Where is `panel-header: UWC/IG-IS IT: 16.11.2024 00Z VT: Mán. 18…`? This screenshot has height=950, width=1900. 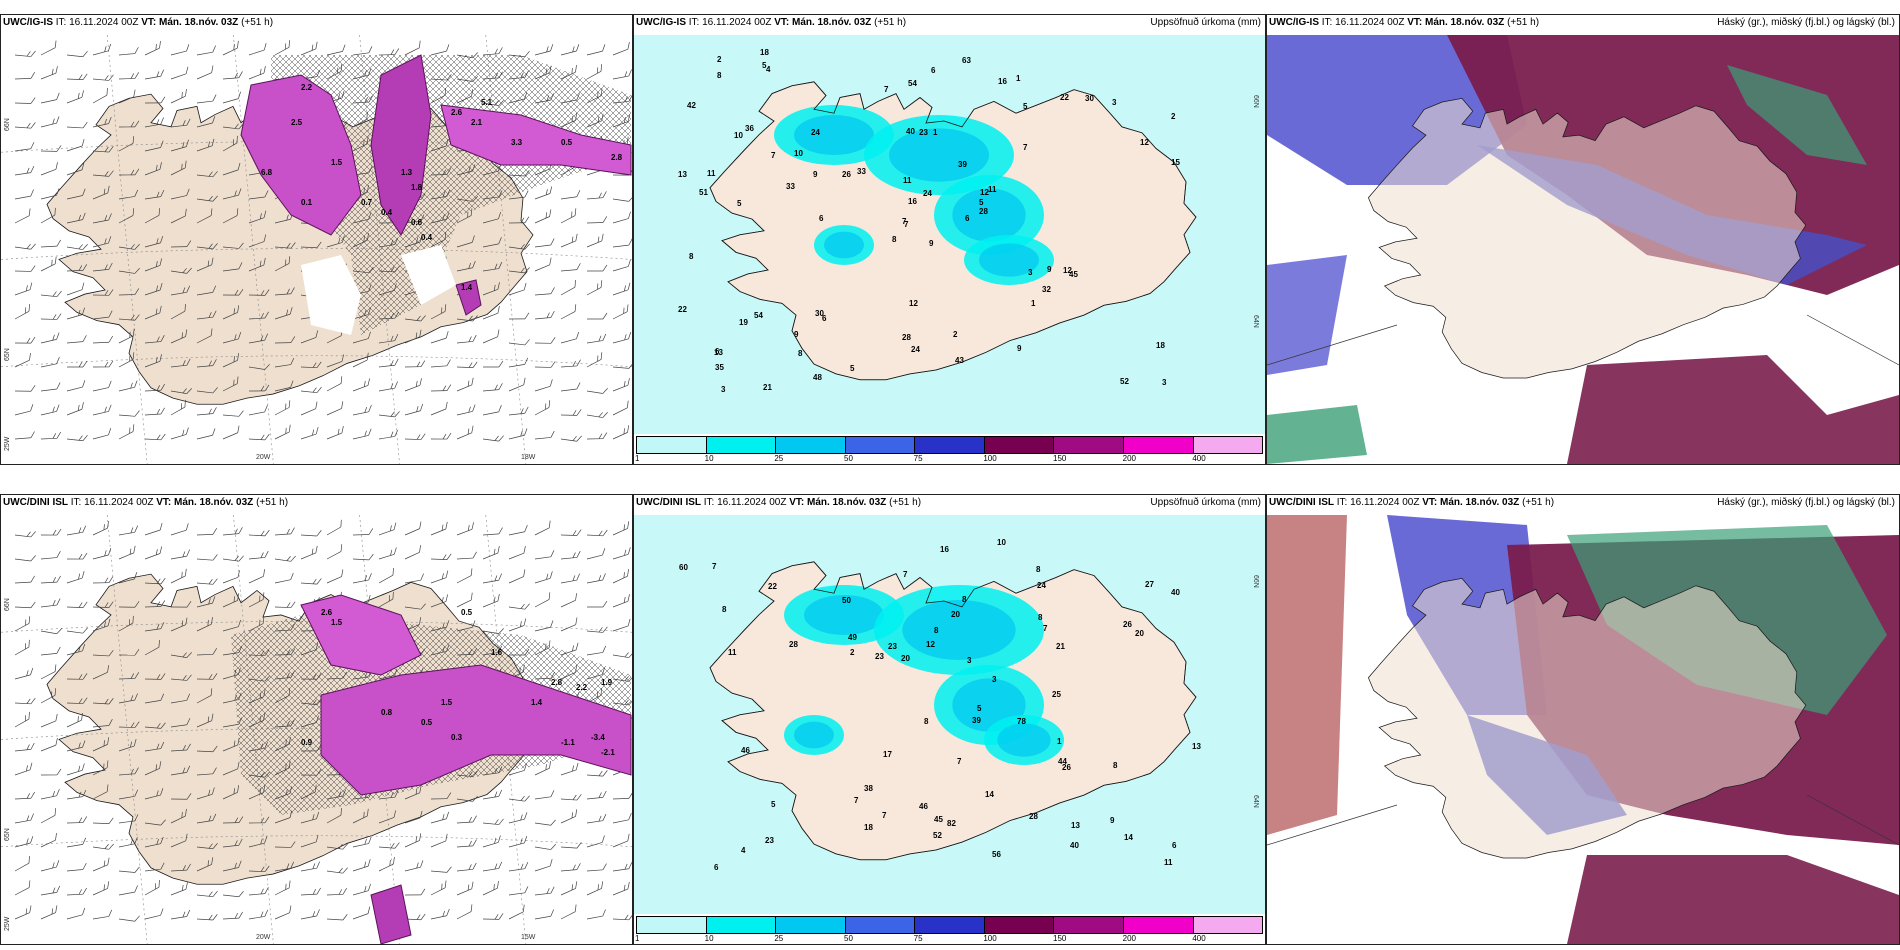 panel-header: UWC/IG-IS IT: 16.11.2024 00Z VT: Mán. 18… is located at coordinates (771, 22).